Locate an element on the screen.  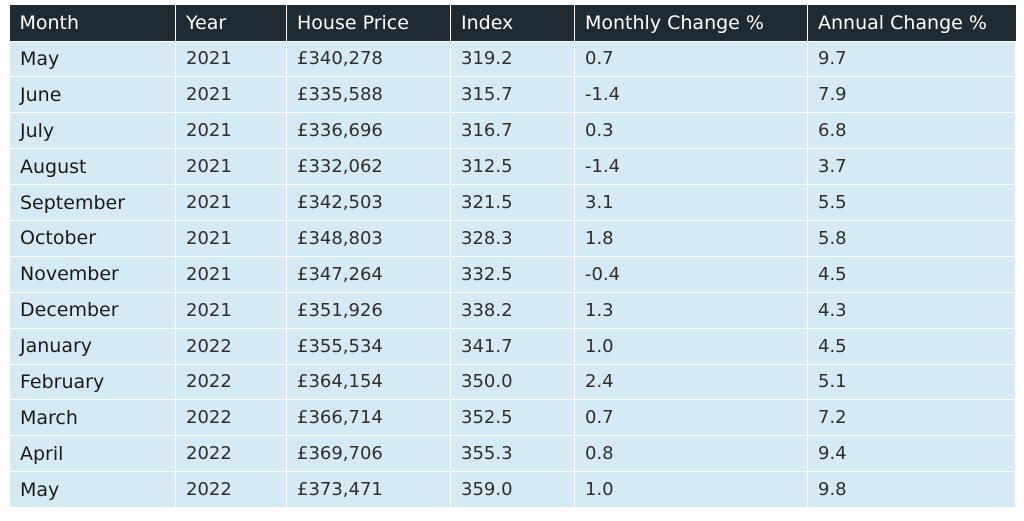
header-year: Year is located at coordinates (231, 23).